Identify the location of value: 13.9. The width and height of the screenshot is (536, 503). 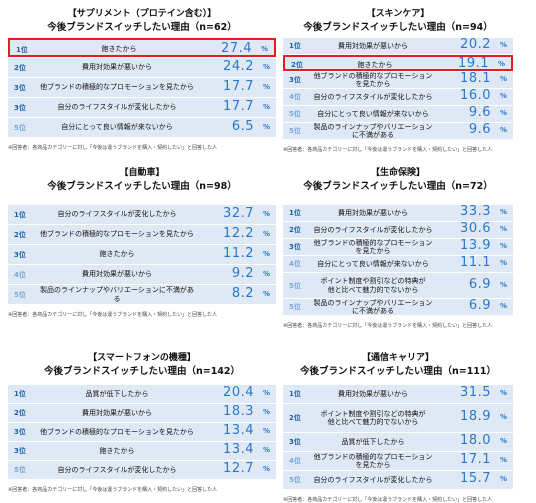
(475, 245).